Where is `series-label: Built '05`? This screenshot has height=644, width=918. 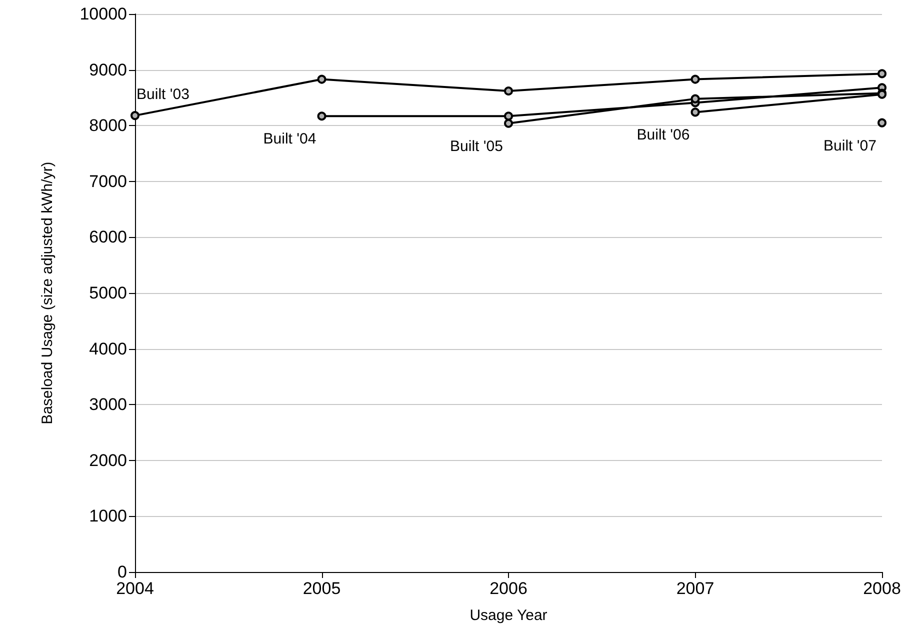 series-label: Built '05 is located at coordinates (476, 146).